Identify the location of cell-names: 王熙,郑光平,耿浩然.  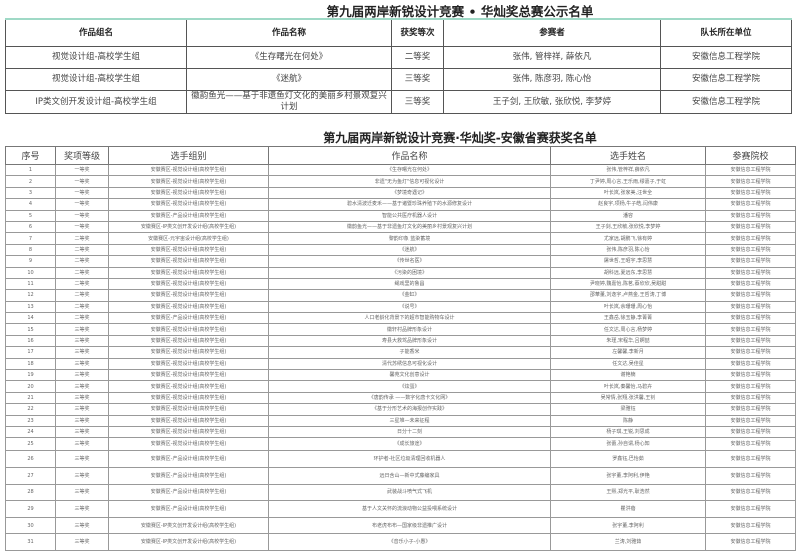
(628, 492).